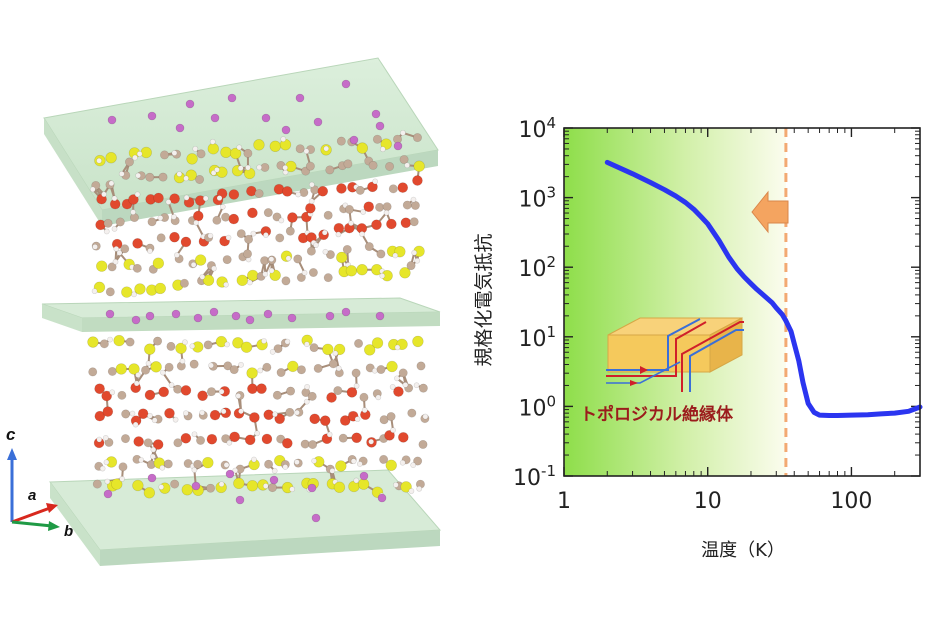 The width and height of the screenshot is (938, 625). What do you see at coordinates (537, 128) in the screenshot?
I see `y-tick-label: 104` at bounding box center [537, 128].